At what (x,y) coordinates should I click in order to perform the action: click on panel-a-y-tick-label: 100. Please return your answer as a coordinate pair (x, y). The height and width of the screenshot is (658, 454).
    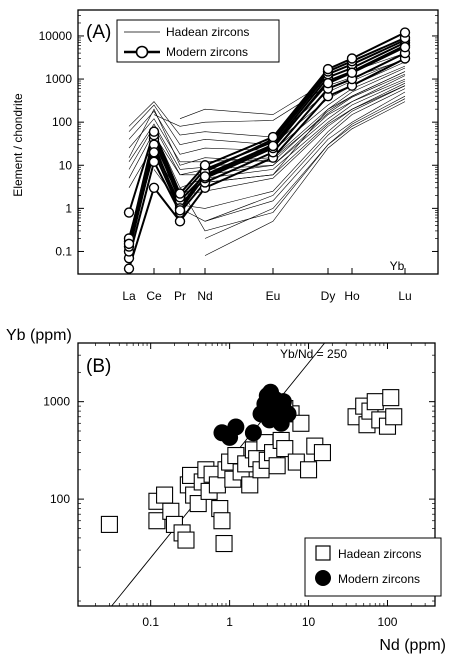
    Looking at the image, I should click on (62, 122).